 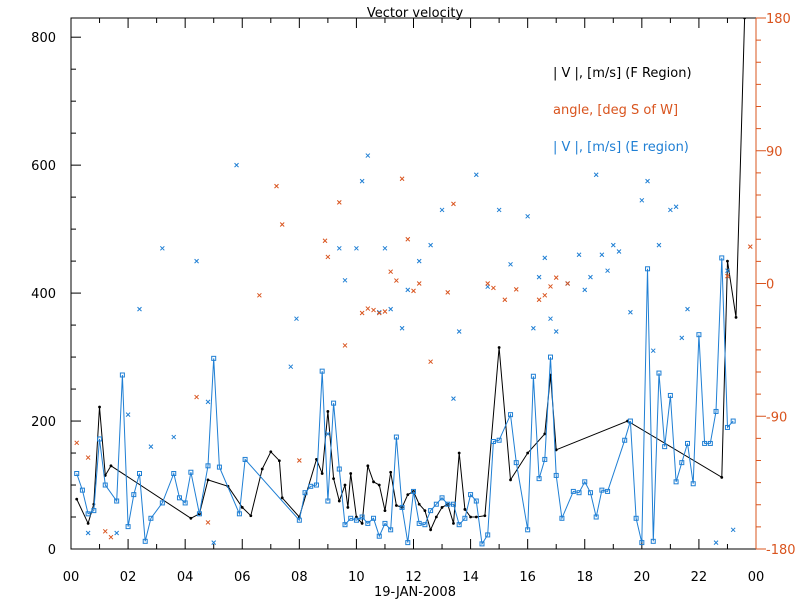 What do you see at coordinates (43, 38) in the screenshot?
I see `y-left-tick-label: 800` at bounding box center [43, 38].